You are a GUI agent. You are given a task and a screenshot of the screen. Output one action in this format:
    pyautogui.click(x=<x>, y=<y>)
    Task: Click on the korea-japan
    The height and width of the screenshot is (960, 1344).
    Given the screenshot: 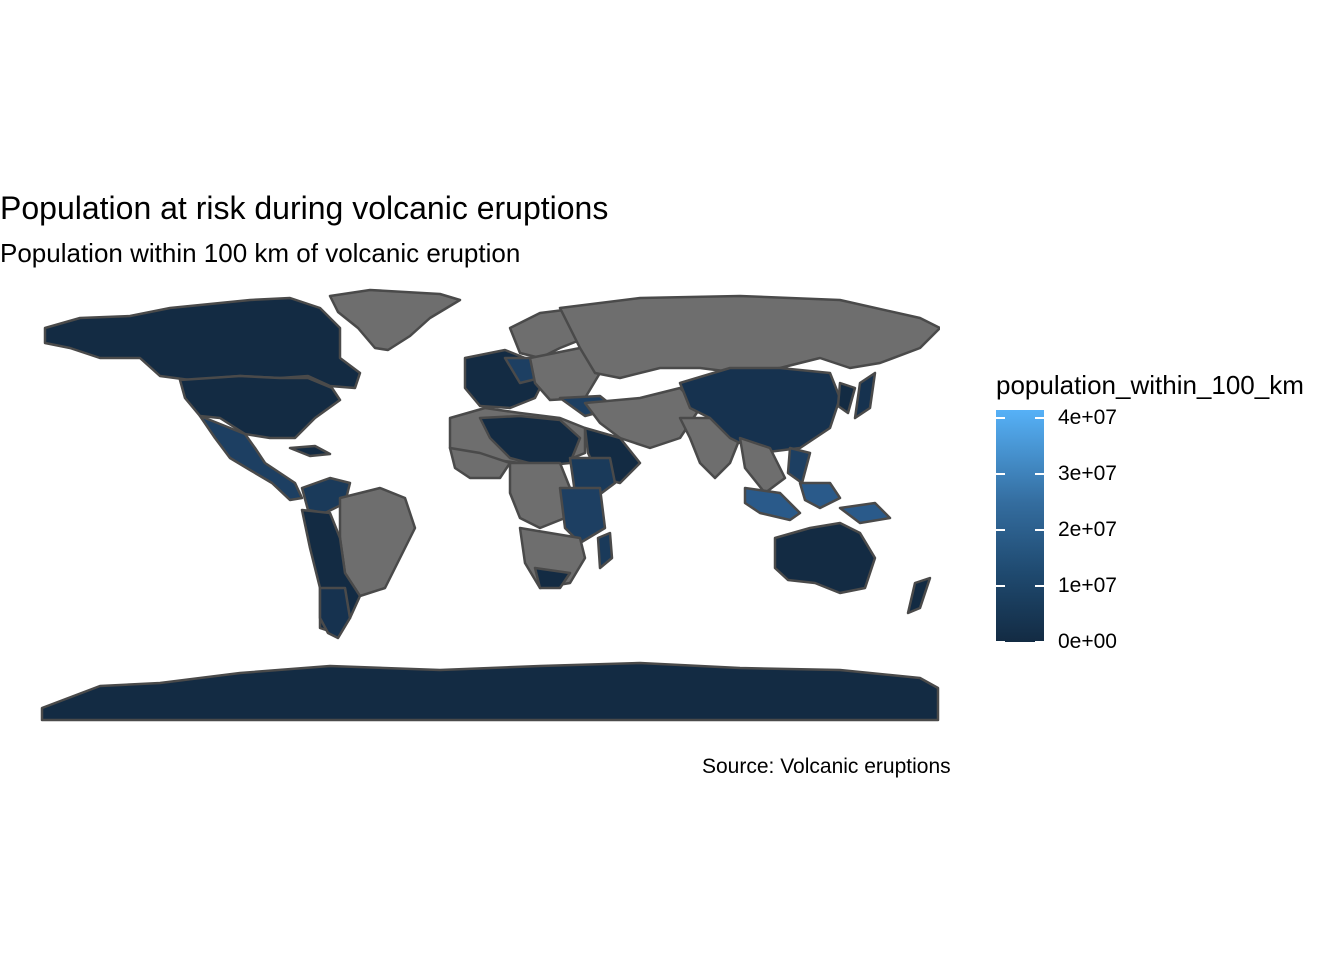 What is the action you would take?
    pyautogui.click(x=846, y=398)
    